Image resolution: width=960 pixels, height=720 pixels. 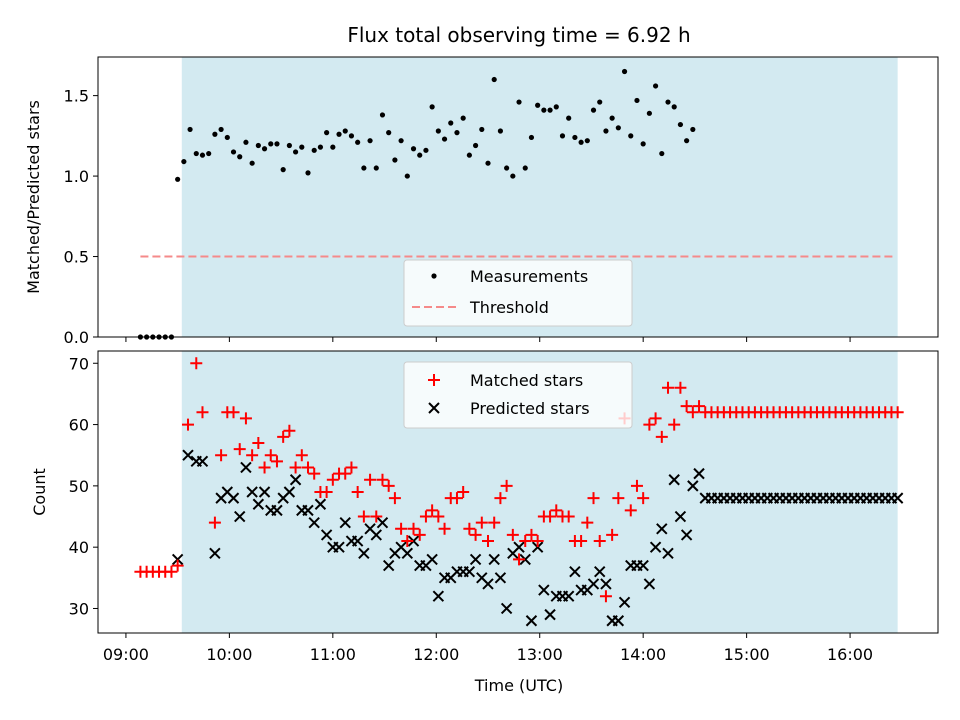 What do you see at coordinates (126, 654) in the screenshot?
I see `x-tick-label: 09:00` at bounding box center [126, 654].